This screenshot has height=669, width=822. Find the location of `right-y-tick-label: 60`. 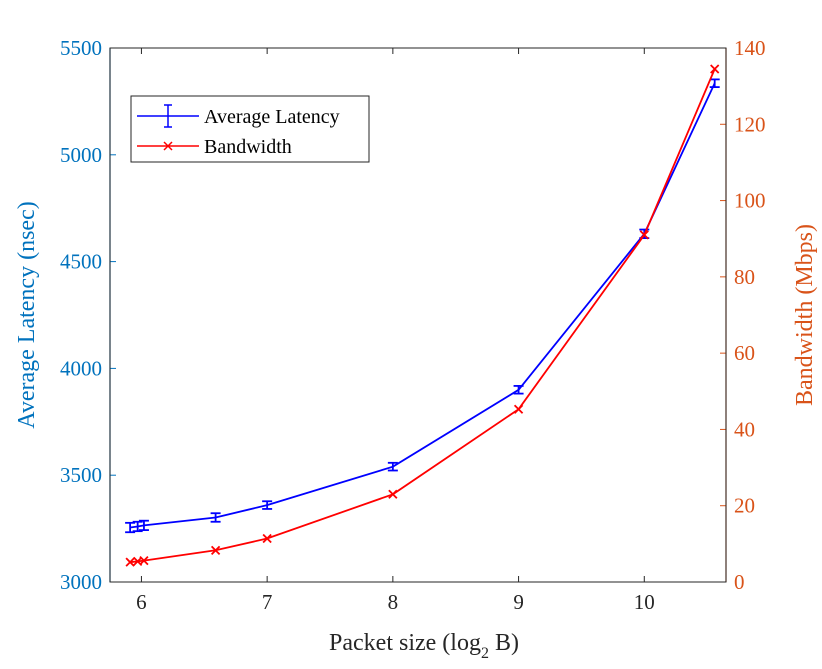

right-y-tick-label: 60 is located at coordinates (744, 353).